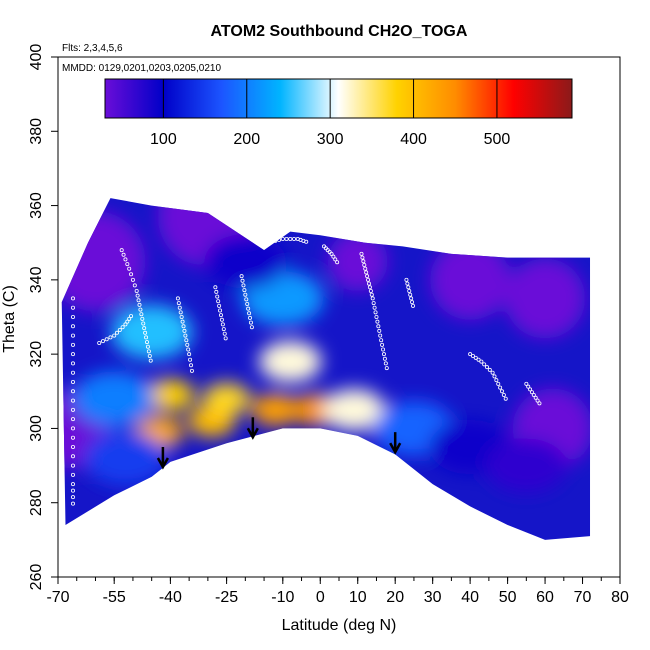 This screenshot has height=650, width=650. What do you see at coordinates (36, 279) in the screenshot?
I see `y-tick-label: 340` at bounding box center [36, 279].